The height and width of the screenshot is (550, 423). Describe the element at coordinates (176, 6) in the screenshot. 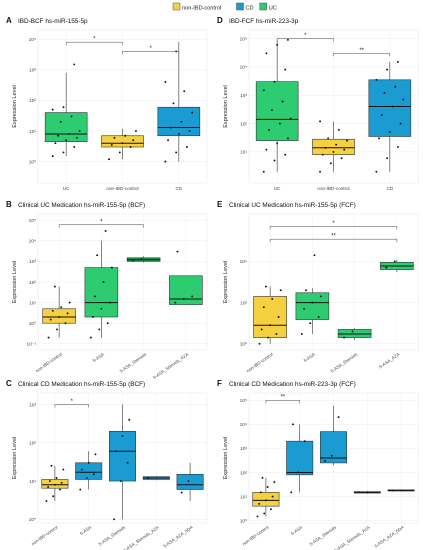

I see `legend-swatch` at that location.